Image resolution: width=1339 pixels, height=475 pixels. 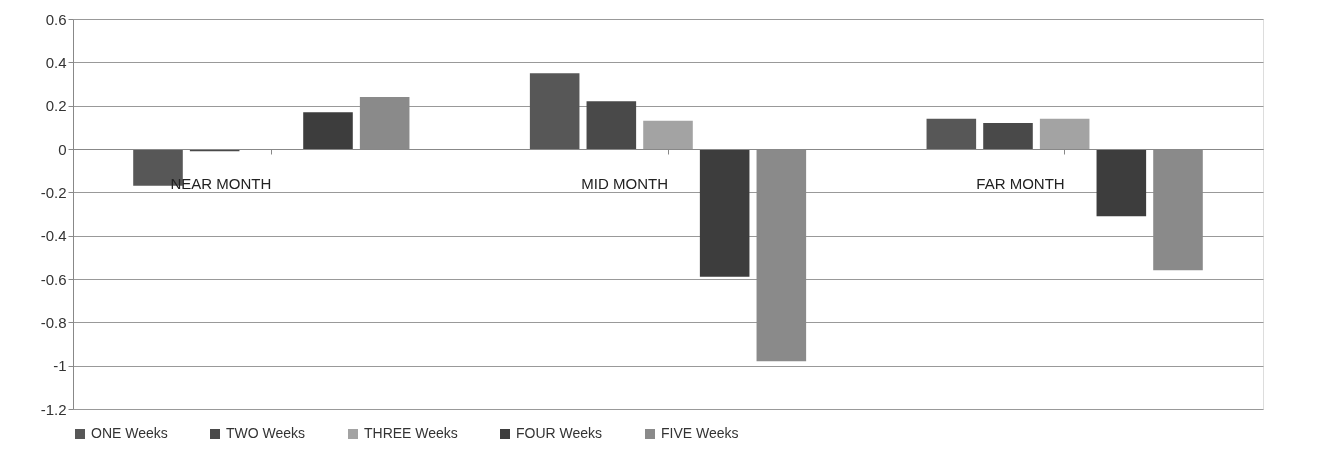 I want to click on legend-label: TWO Weeks, so click(x=266, y=433).